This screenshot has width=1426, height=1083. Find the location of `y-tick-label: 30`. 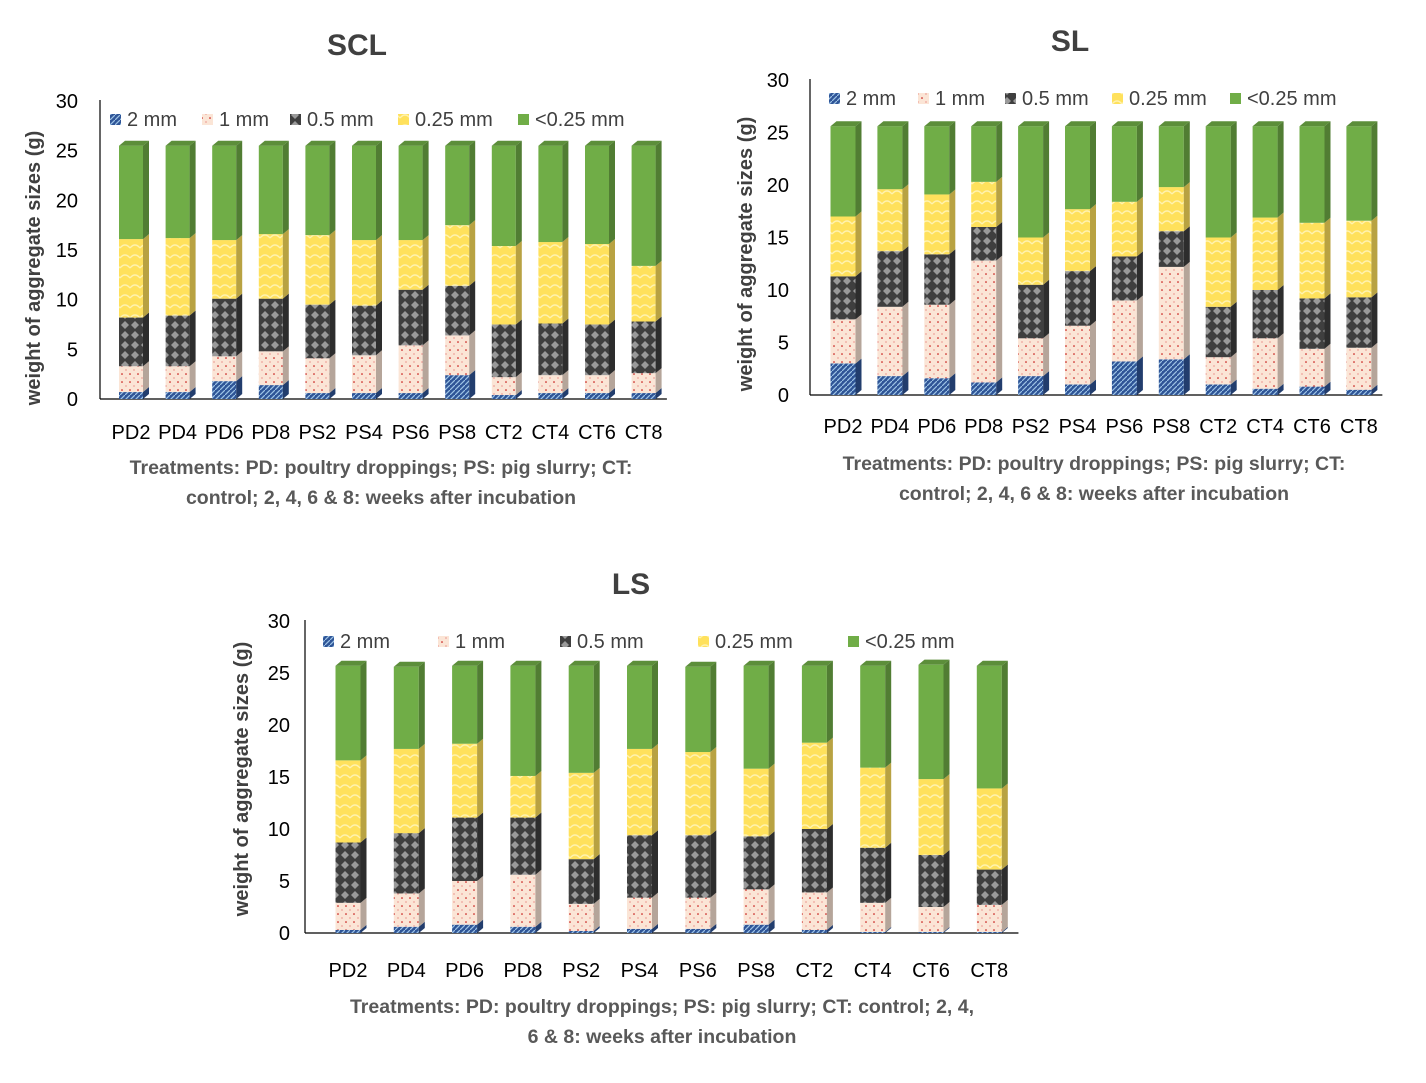

y-tick-label: 30 is located at coordinates (778, 81).